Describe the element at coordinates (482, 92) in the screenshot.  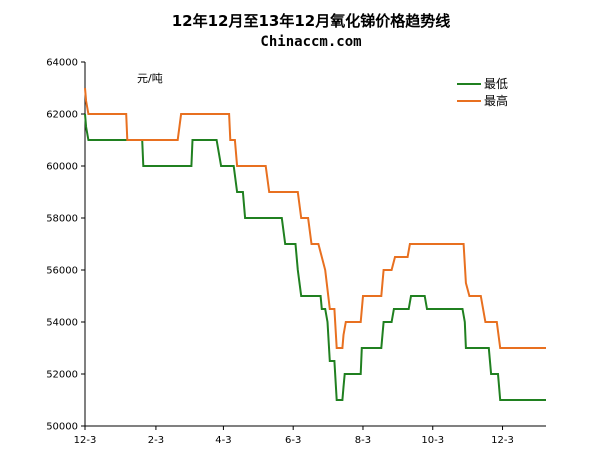
I see `legend: 最低 最高` at that location.